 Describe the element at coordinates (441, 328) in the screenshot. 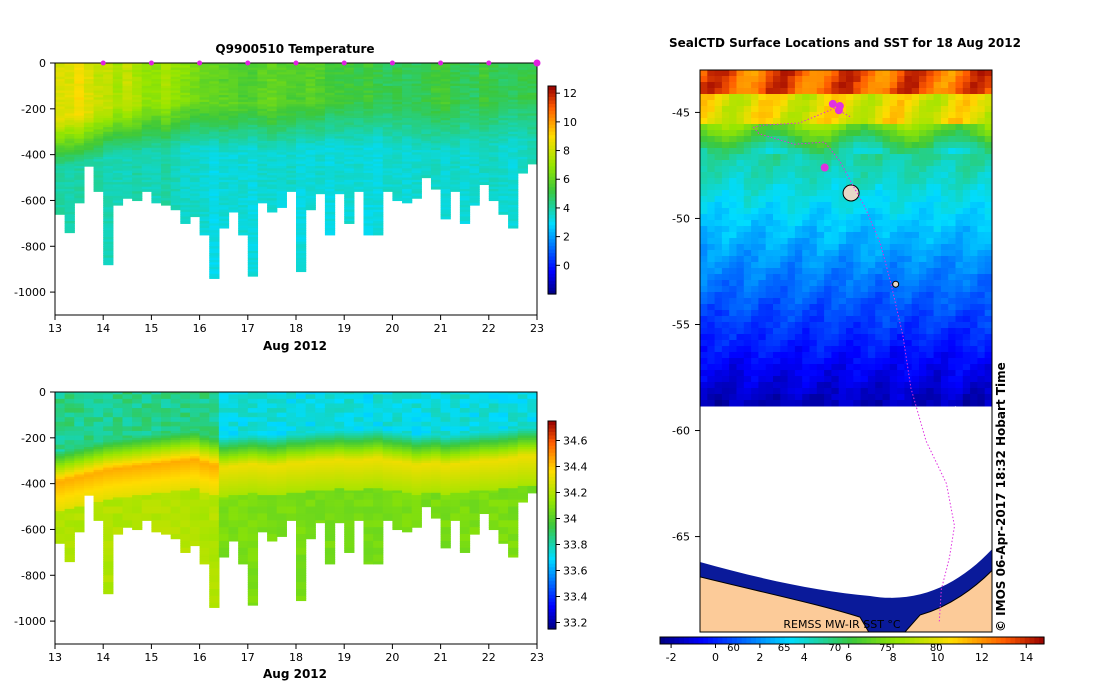

I see `x-tick-label: 21` at that location.